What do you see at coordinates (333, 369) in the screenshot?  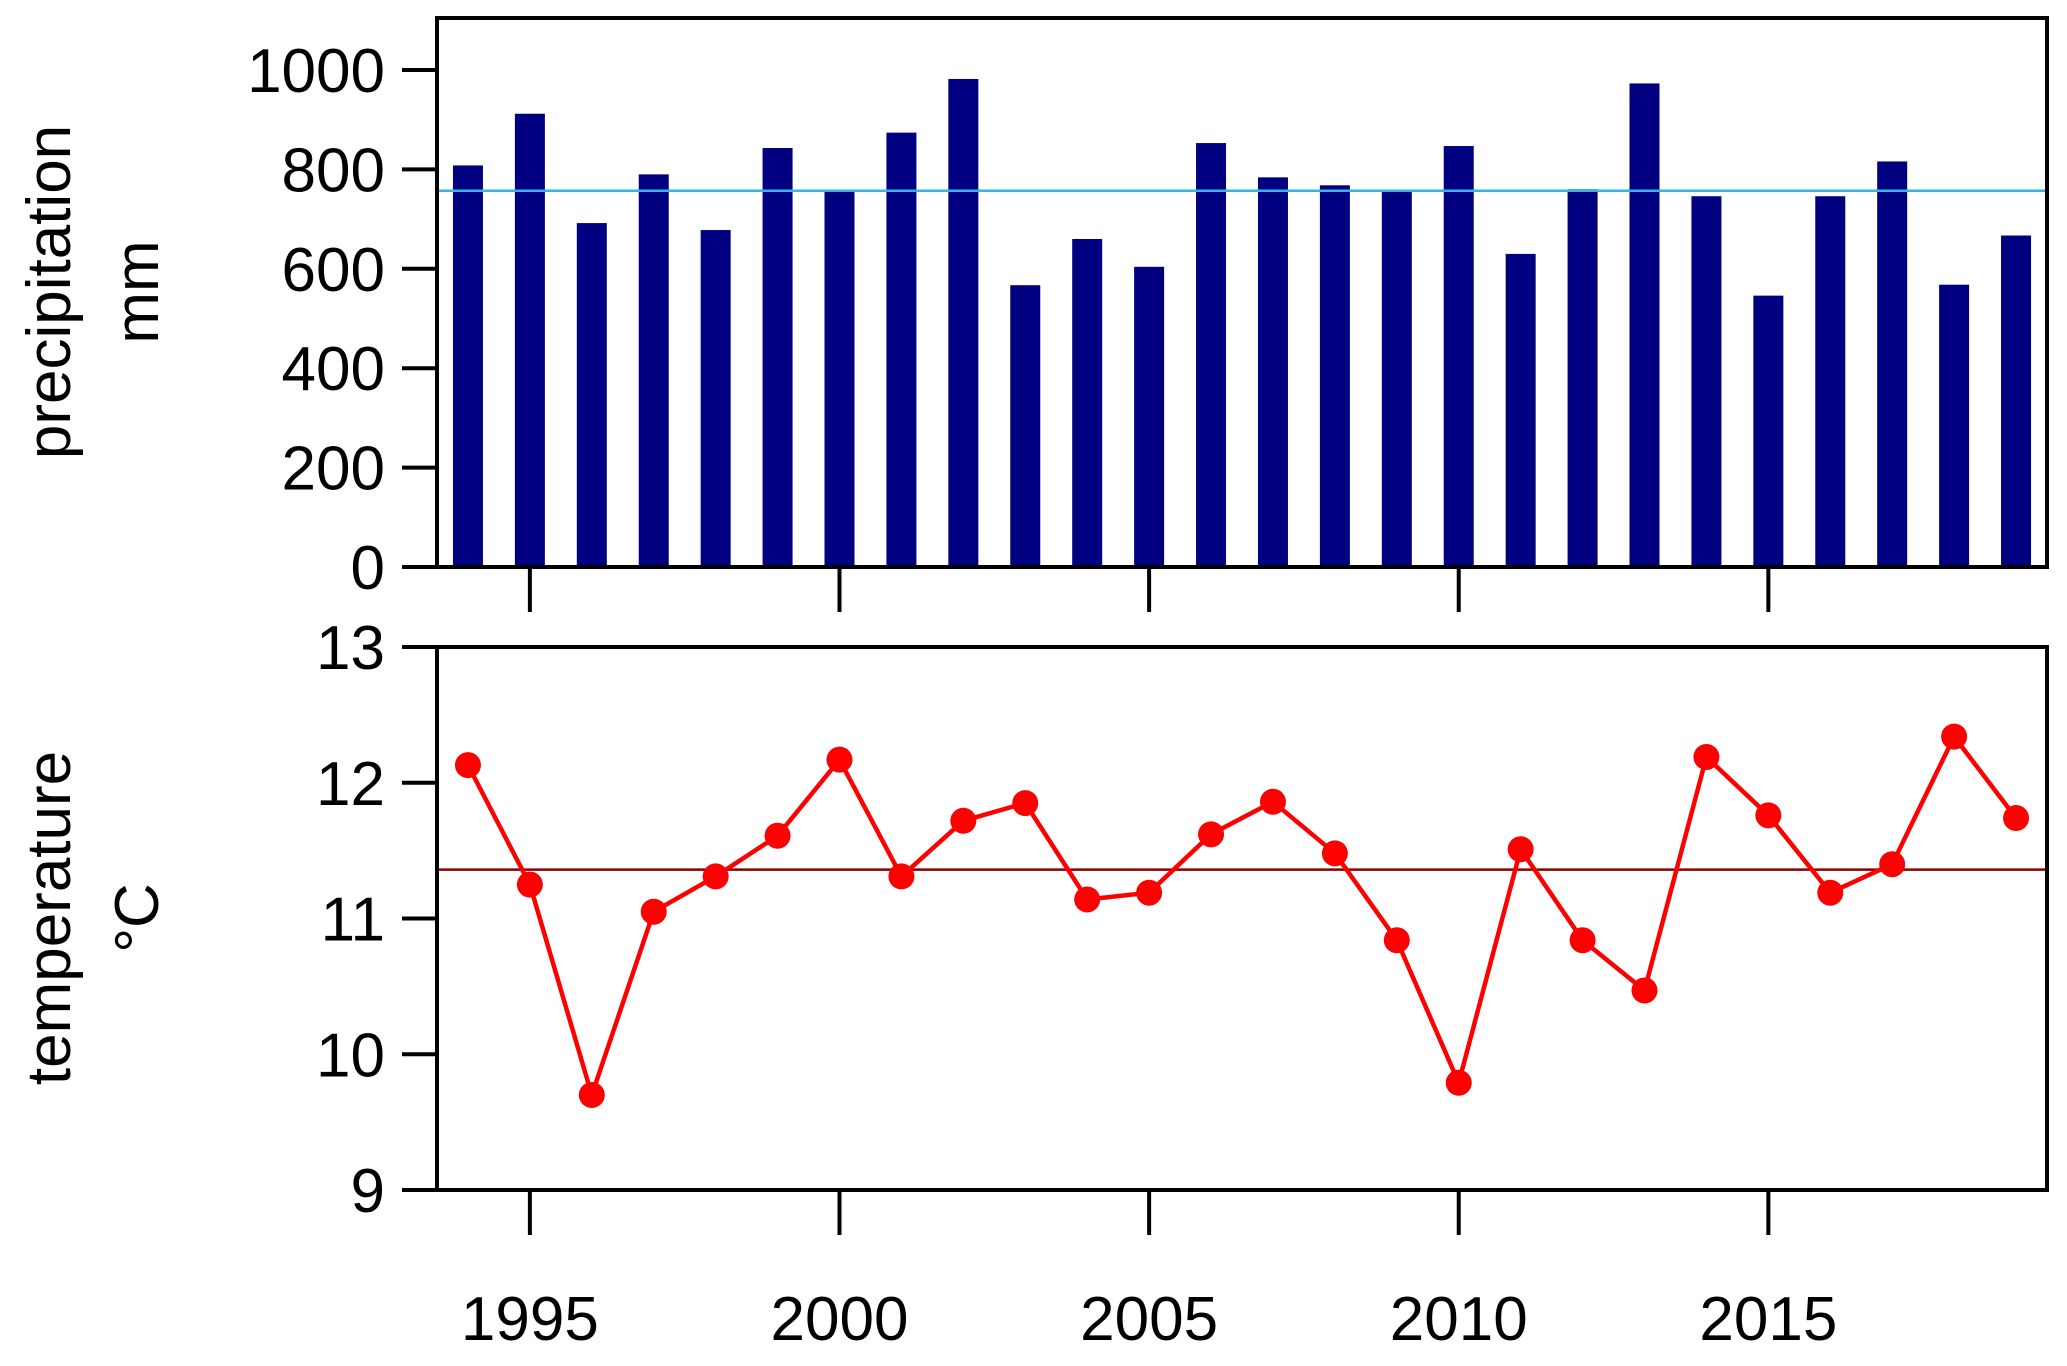 I see `precip-ytick-label-400: 400` at bounding box center [333, 369].